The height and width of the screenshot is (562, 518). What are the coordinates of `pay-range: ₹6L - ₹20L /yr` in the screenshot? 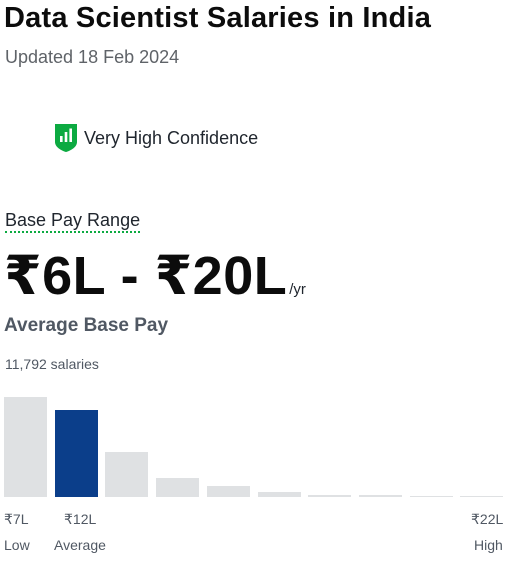 It's located at (155, 275).